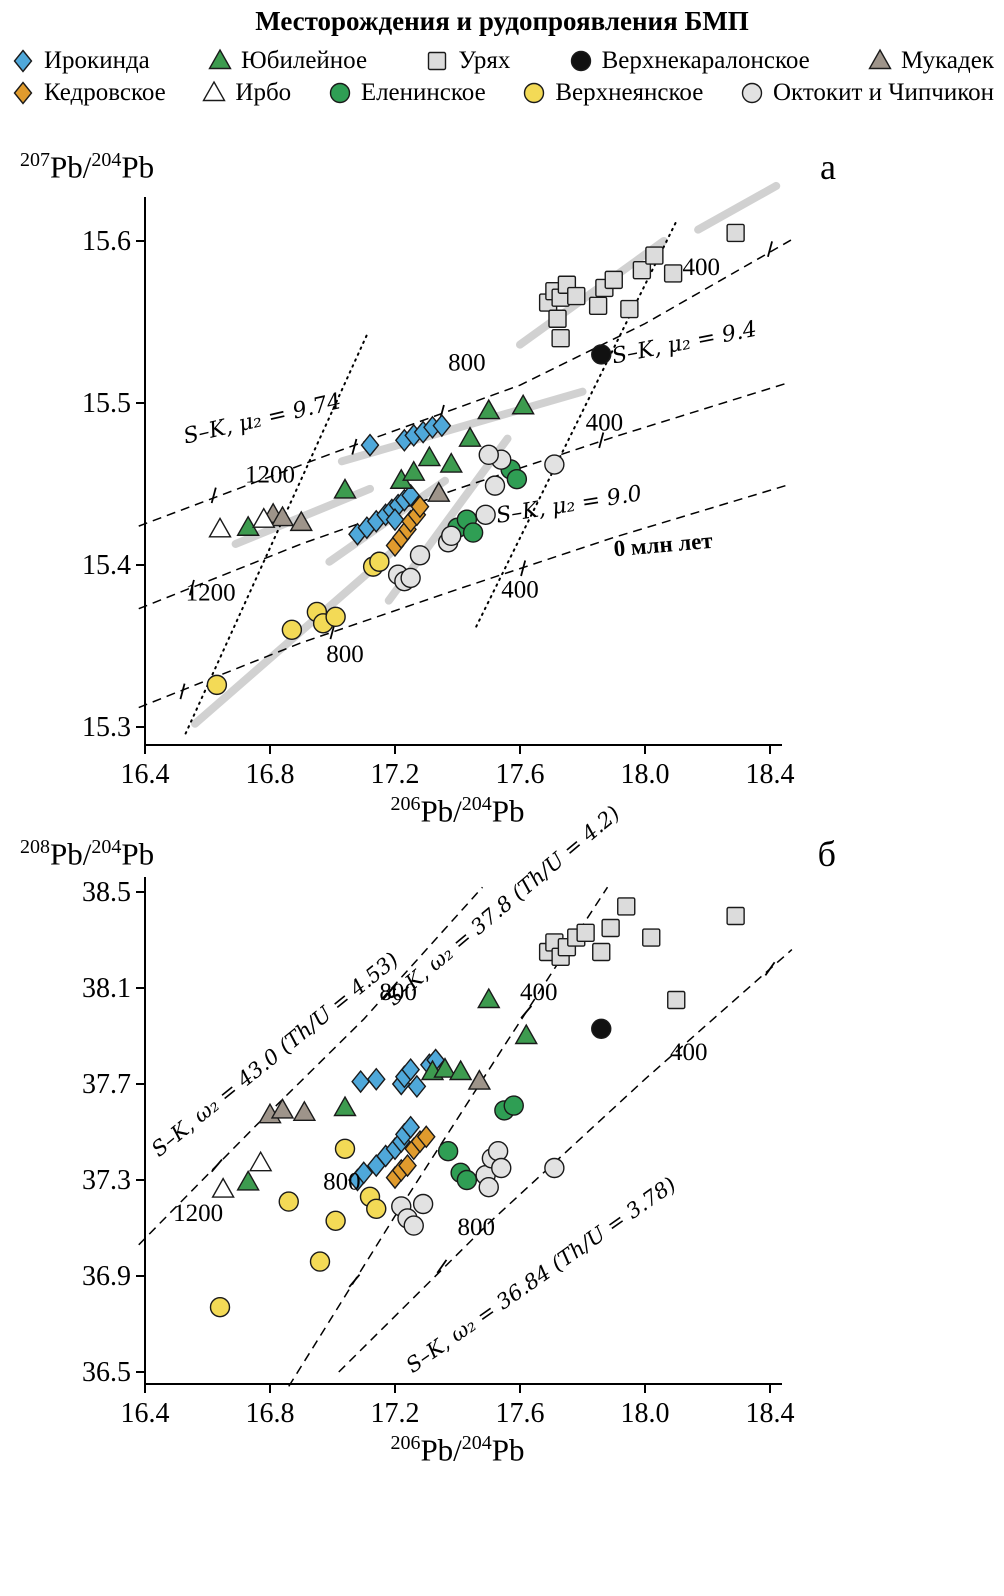 The height and width of the screenshot is (1596, 1004). Describe the element at coordinates (106, 1372) in the screenshot. I see `y-tick-label-0: 36.5` at that location.